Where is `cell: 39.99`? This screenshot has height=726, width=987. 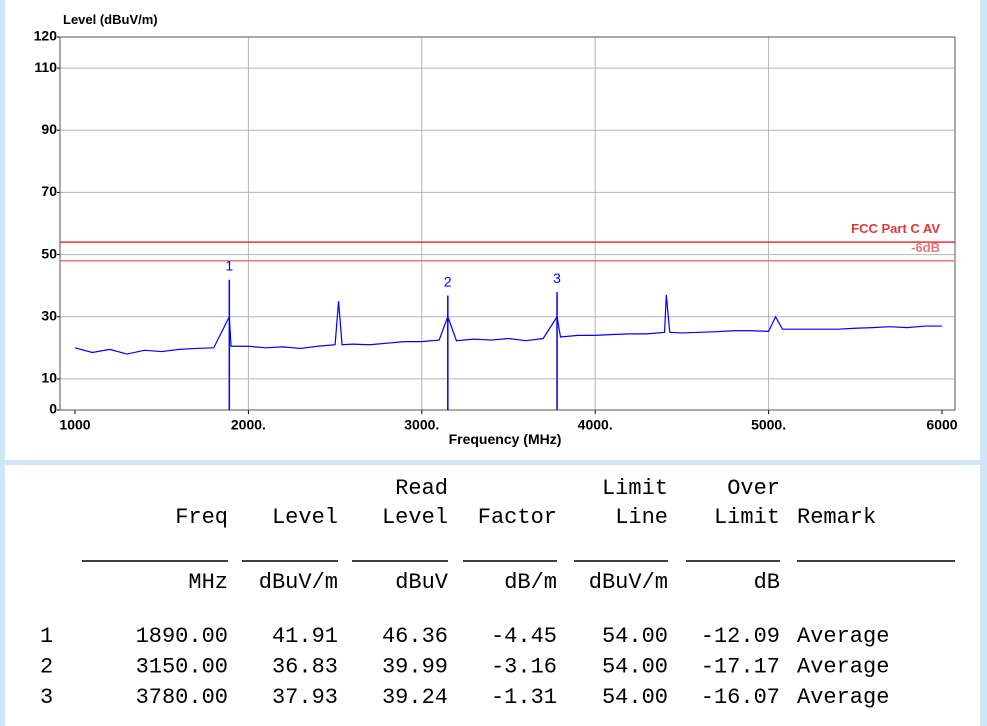 cell: 39.99 is located at coordinates (415, 666).